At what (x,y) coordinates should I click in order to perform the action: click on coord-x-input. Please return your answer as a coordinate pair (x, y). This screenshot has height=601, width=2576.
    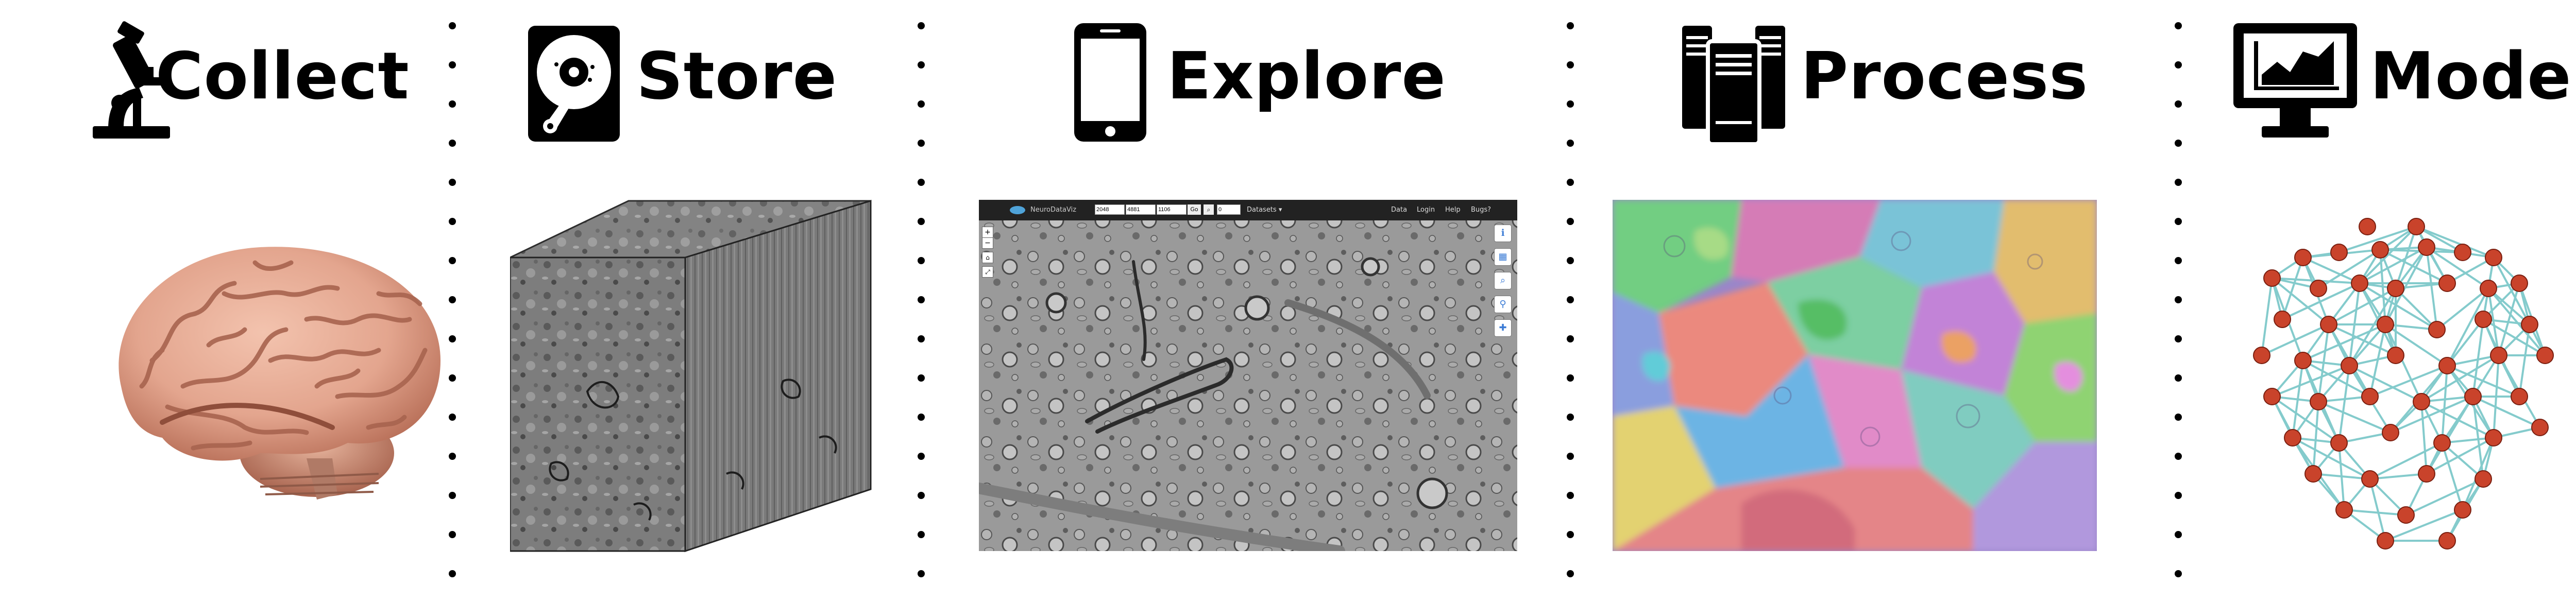
    Looking at the image, I should click on (1110, 210).